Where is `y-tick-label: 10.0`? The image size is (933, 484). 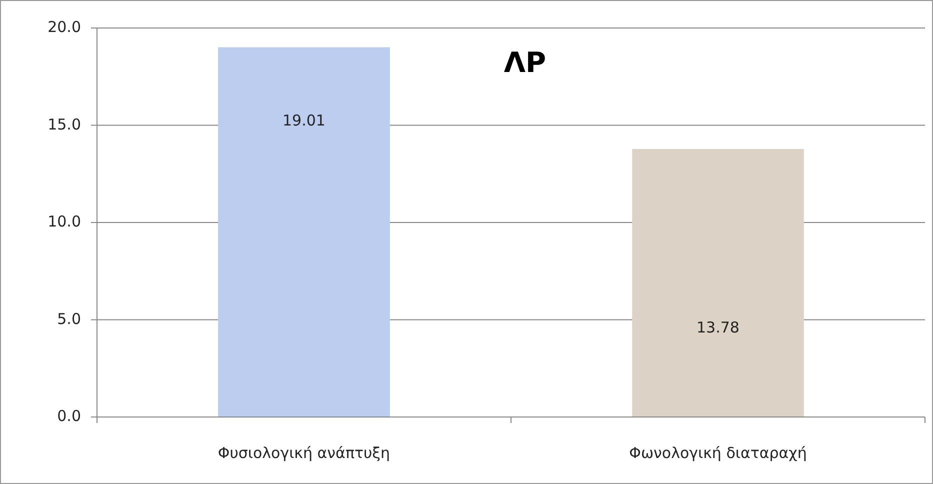 y-tick-label: 10.0 is located at coordinates (64, 221).